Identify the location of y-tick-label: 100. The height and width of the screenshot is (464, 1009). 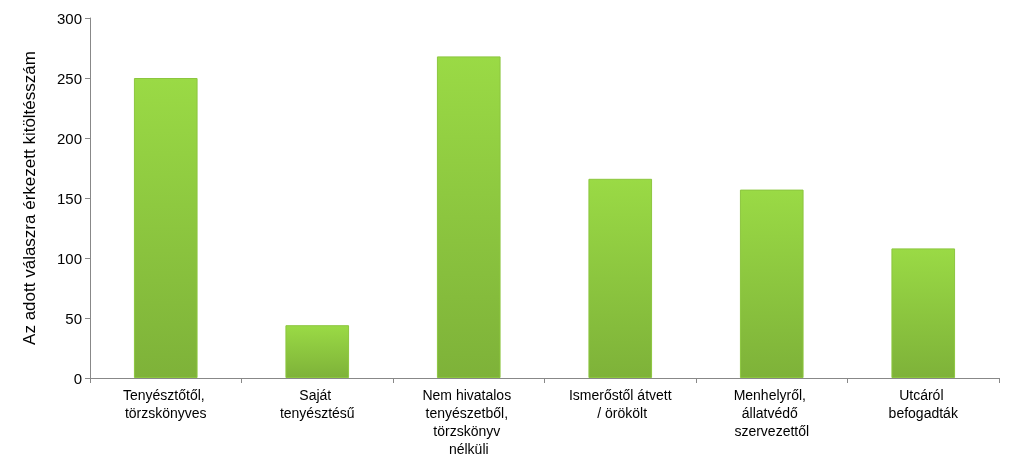
(69, 258).